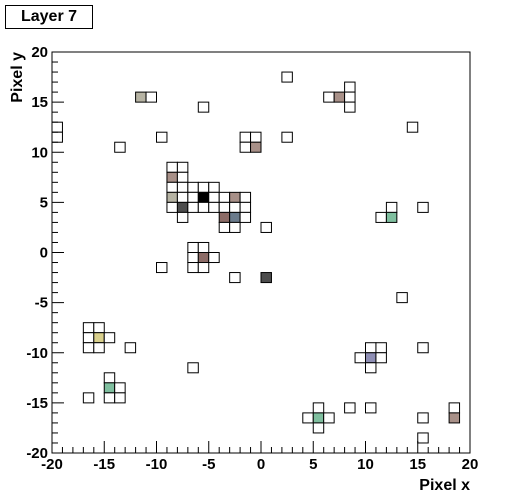  Describe the element at coordinates (39, 102) in the screenshot. I see `y-tick-label: 15` at that location.